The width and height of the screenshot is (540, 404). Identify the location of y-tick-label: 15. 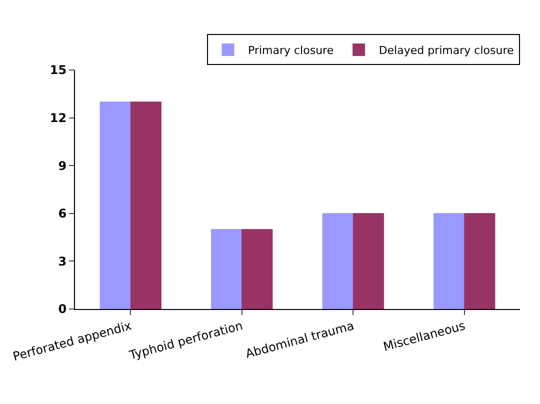
(58, 70).